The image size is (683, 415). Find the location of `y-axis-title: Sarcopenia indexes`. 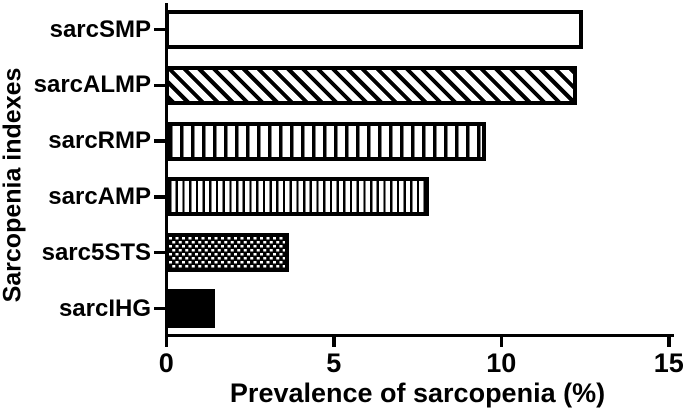

y-axis-title: Sarcopenia indexes is located at coordinates (13, 185).